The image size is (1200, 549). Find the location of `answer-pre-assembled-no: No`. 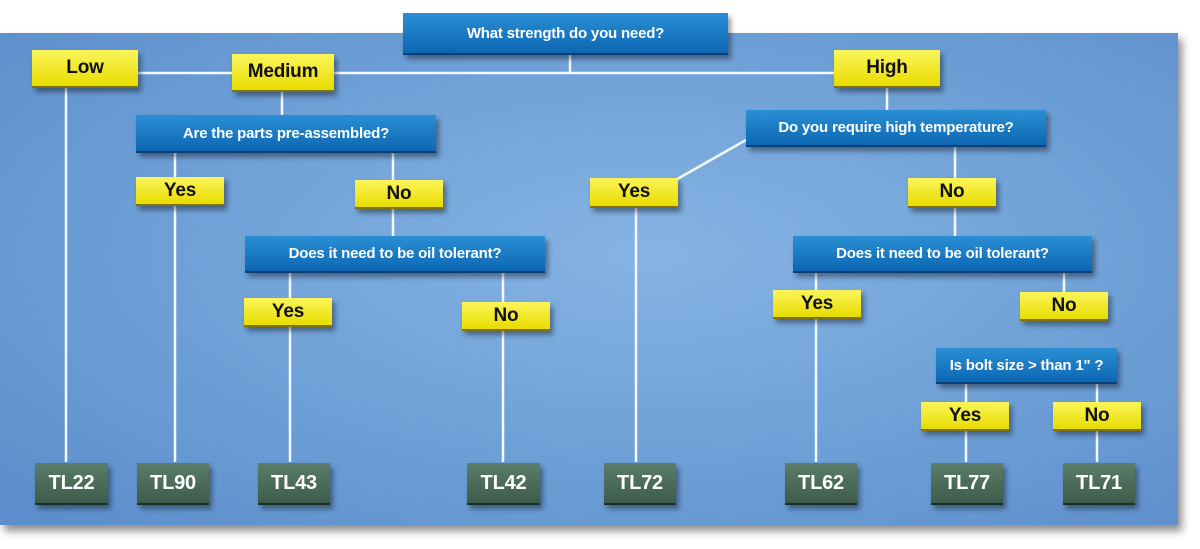

answer-pre-assembled-no: No is located at coordinates (399, 194).